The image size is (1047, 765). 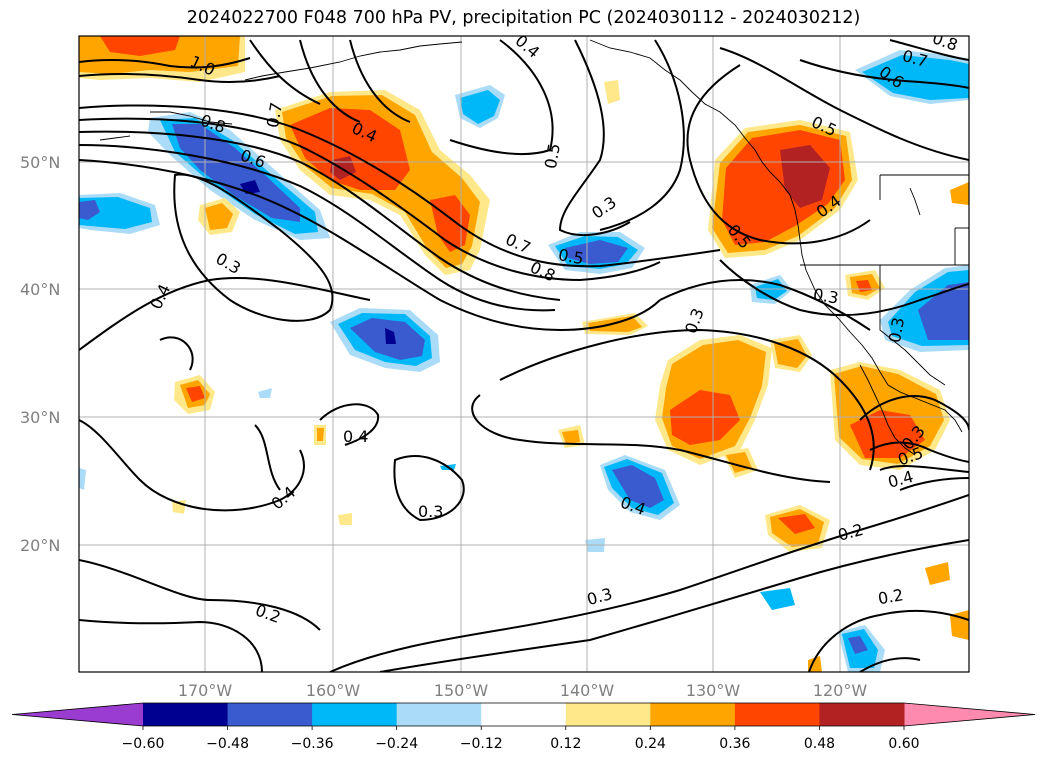 What do you see at coordinates (205, 690) in the screenshot?
I see `lon-label-170w: 170°W` at bounding box center [205, 690].